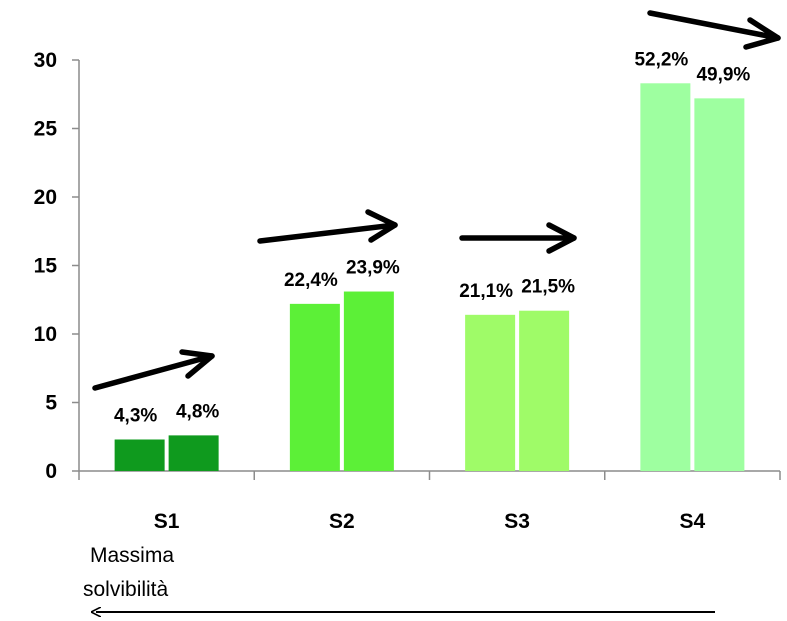 This screenshot has height=621, width=787. What do you see at coordinates (373, 268) in the screenshot?
I see `data-label-s2-2: 23,9%` at bounding box center [373, 268].